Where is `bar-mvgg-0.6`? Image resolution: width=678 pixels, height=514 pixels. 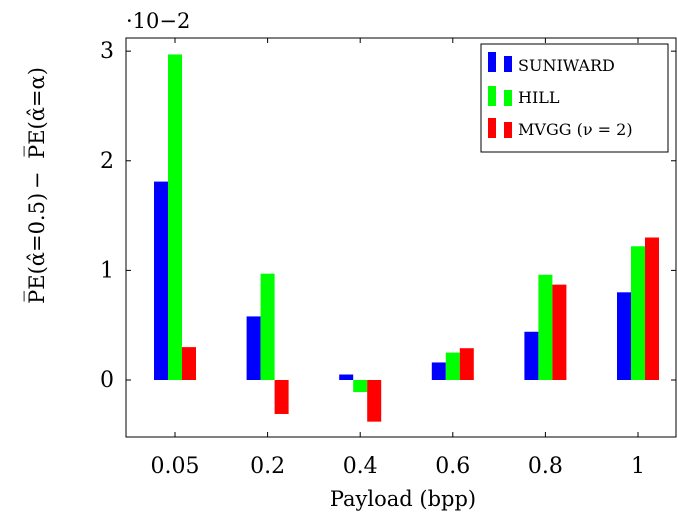
bar-mvgg-0.6 is located at coordinates (466, 364).